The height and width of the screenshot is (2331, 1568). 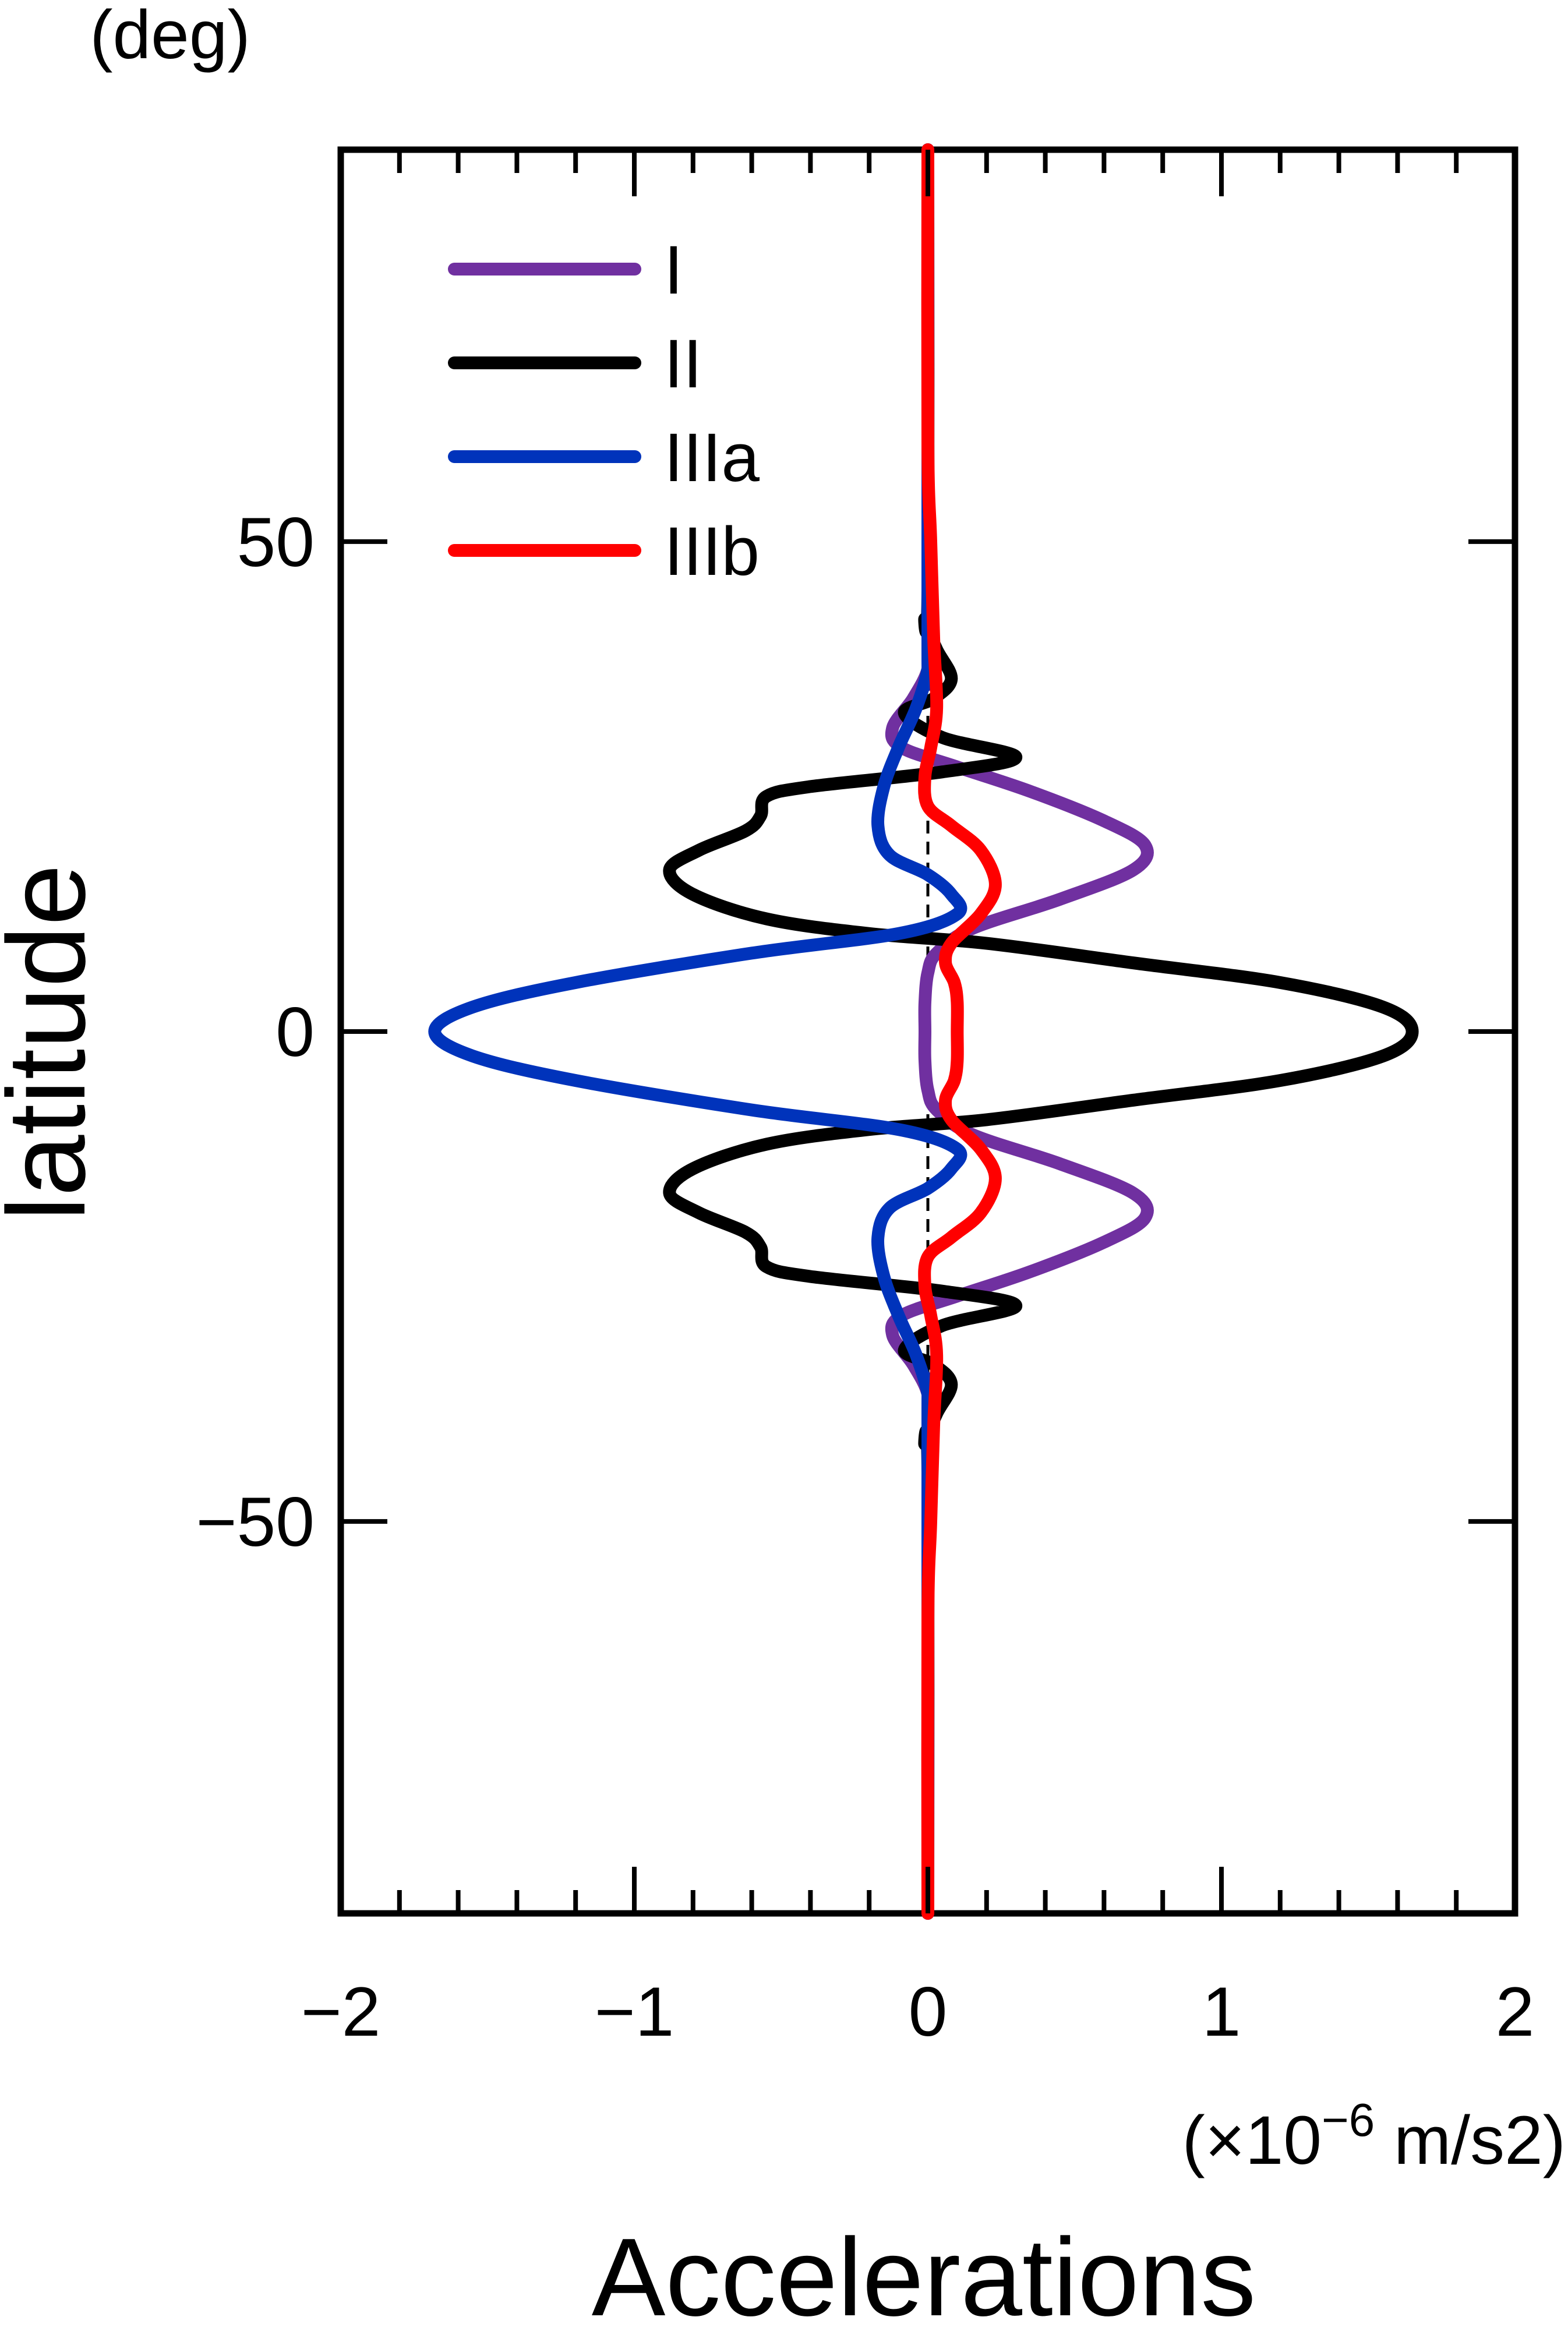 I want to click on y-axis-unit: (deg), so click(x=170, y=36).